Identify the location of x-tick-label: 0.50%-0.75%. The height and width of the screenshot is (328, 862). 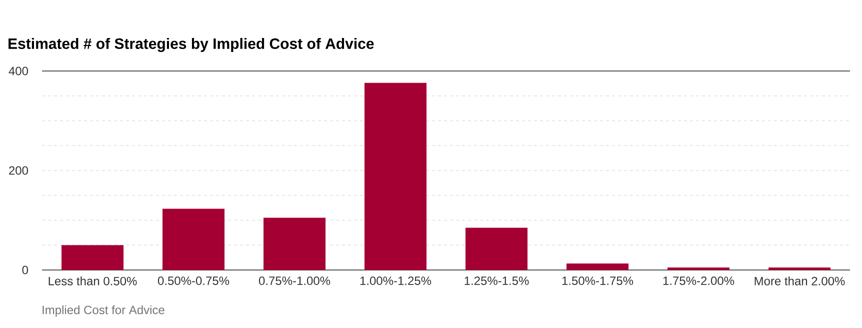
(194, 281).